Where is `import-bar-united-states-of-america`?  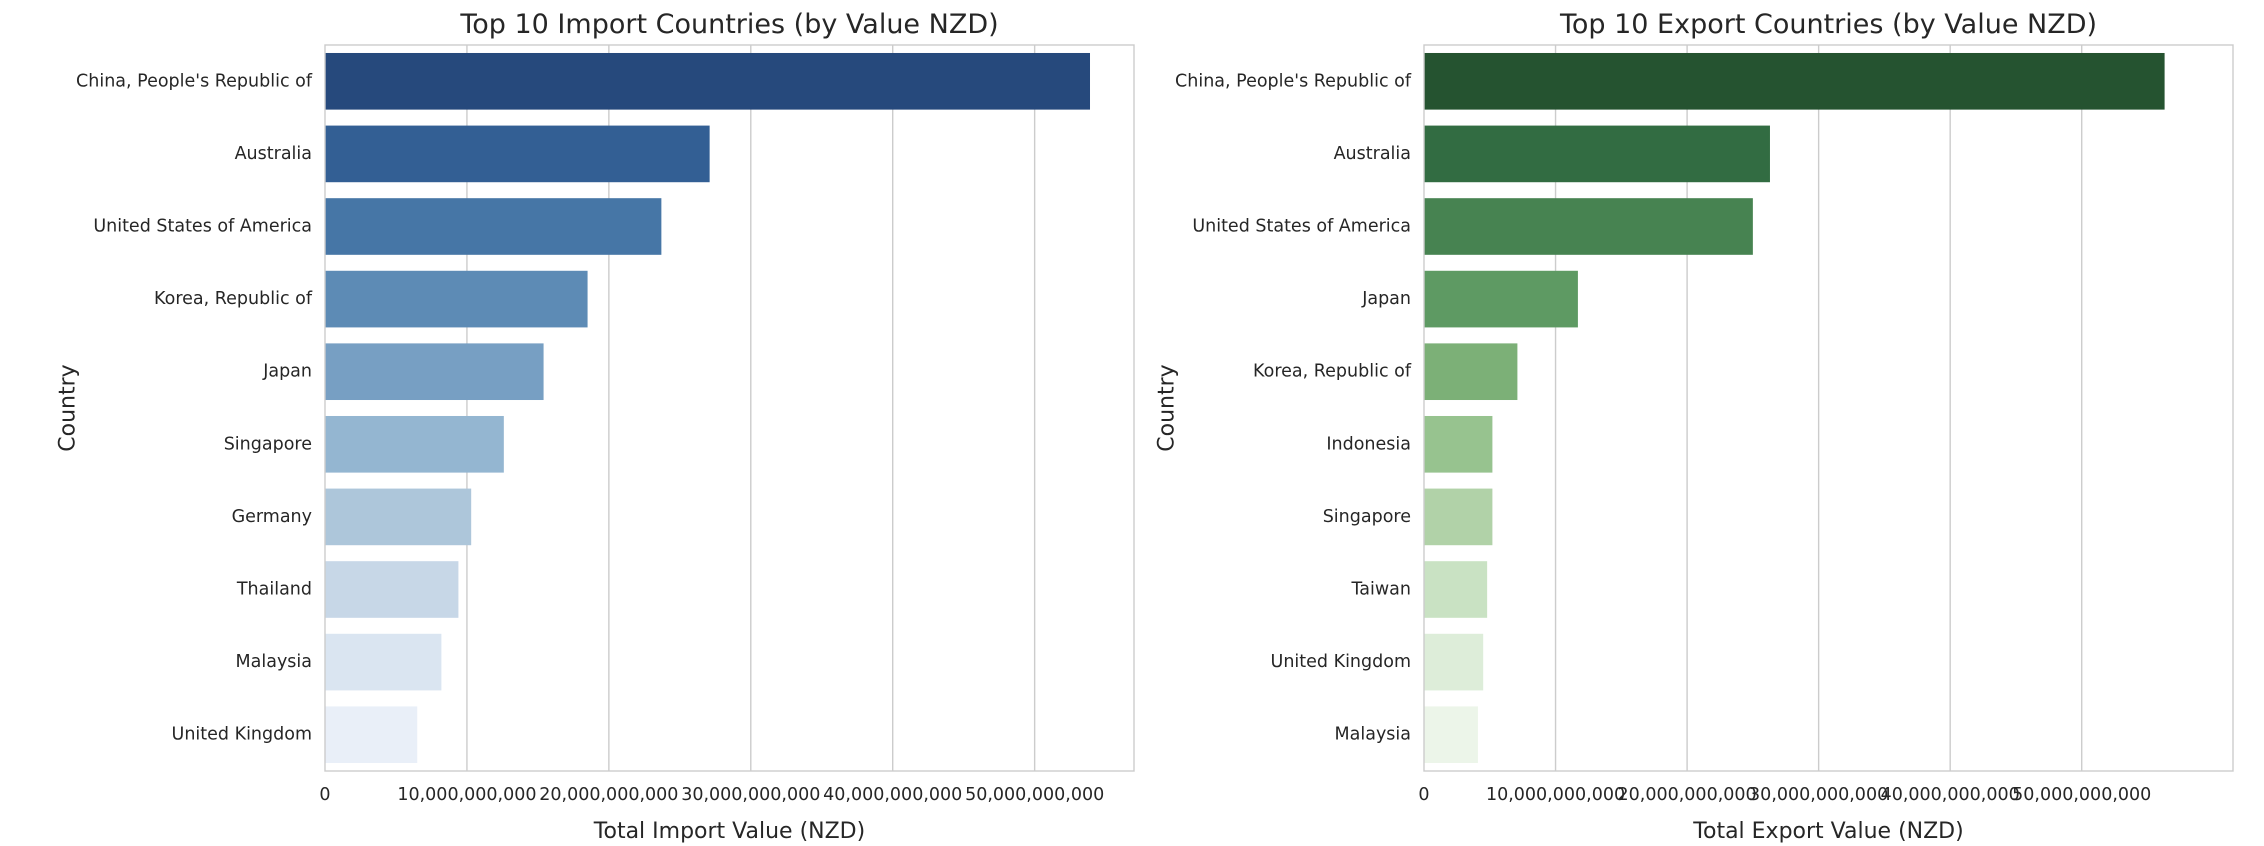 import-bar-united-states-of-america is located at coordinates (493, 226).